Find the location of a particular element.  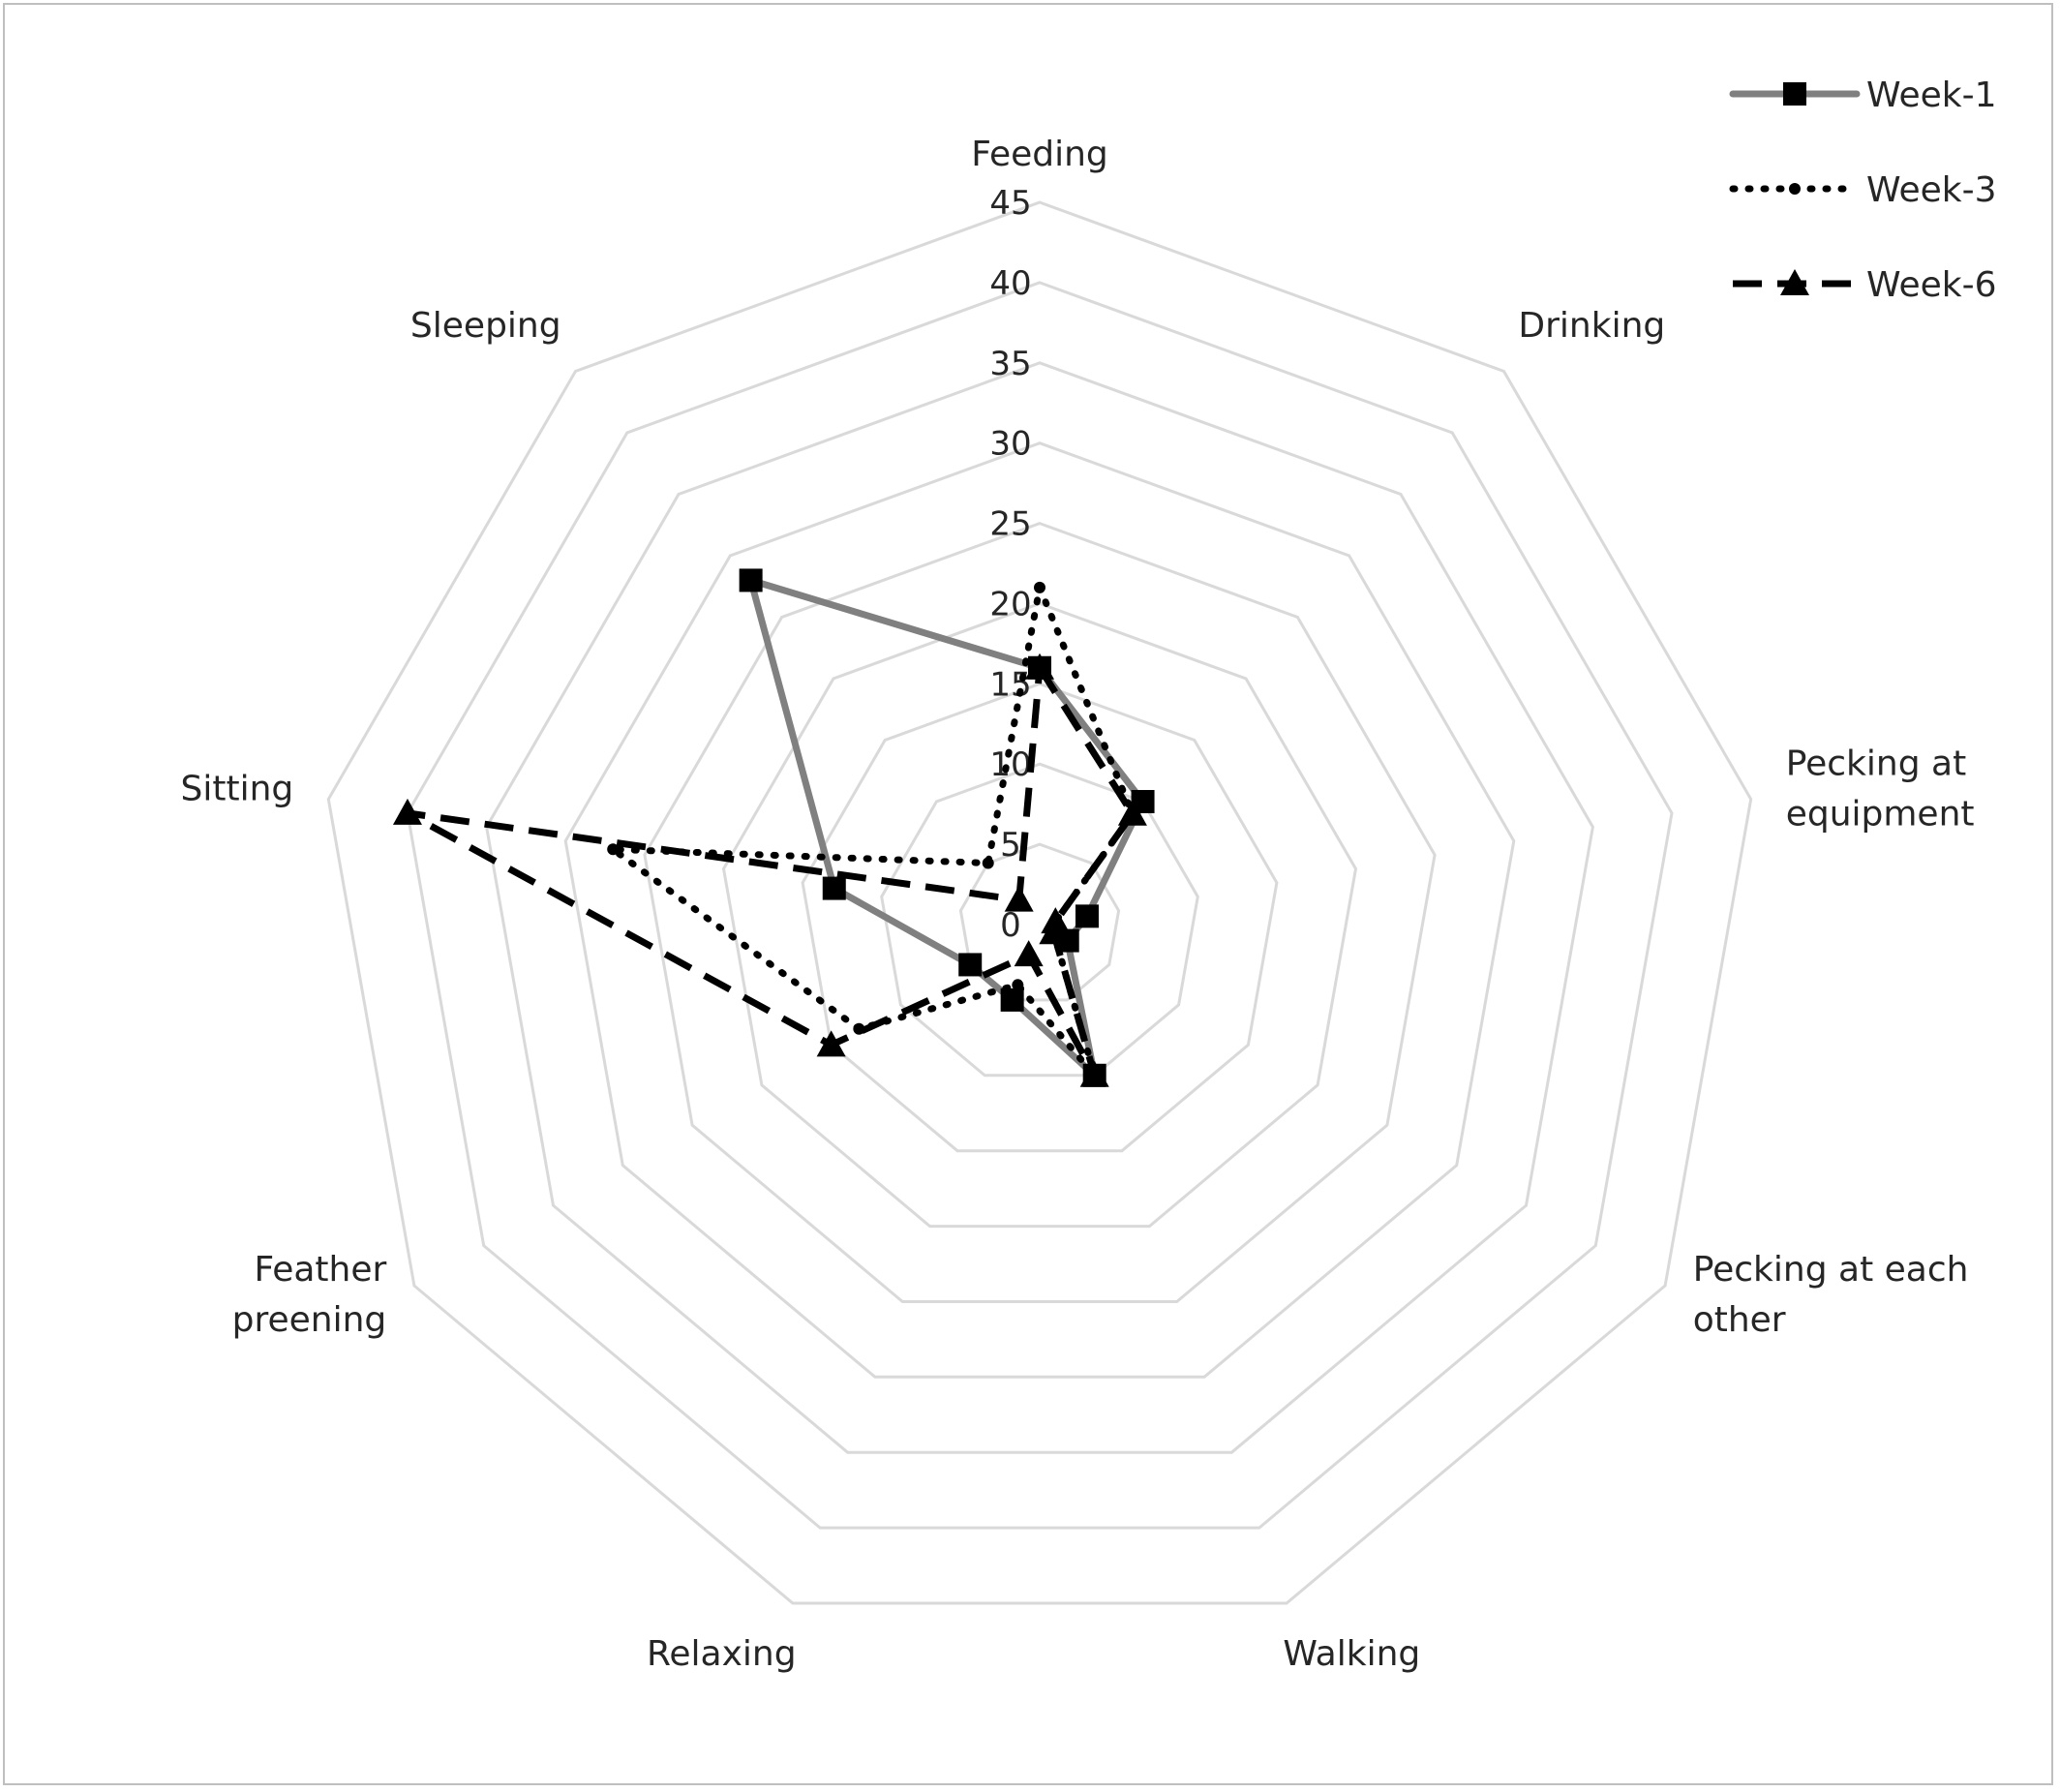

tick-label: 0 is located at coordinates (1010, 926).